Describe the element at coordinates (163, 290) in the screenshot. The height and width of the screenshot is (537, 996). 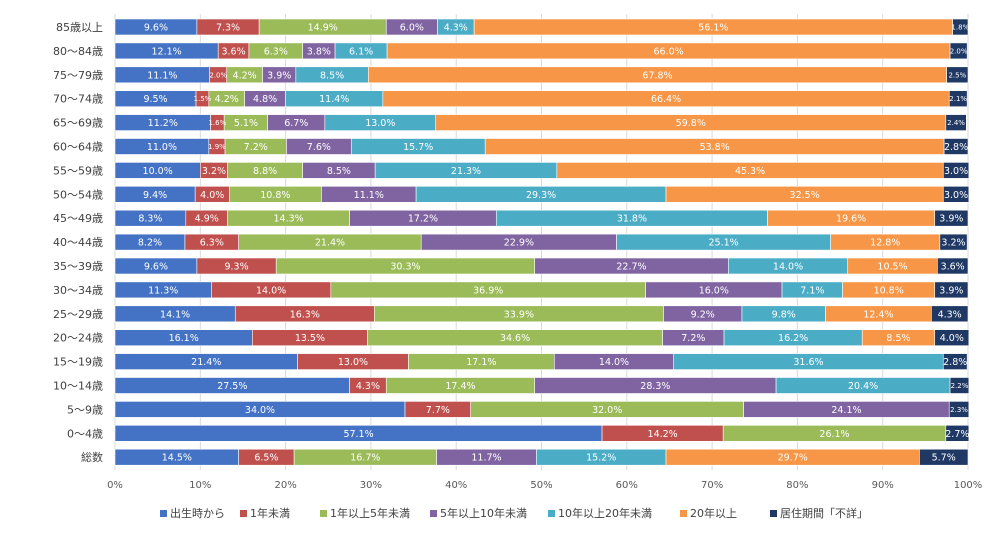
I see `data-label: 11.3%` at that location.